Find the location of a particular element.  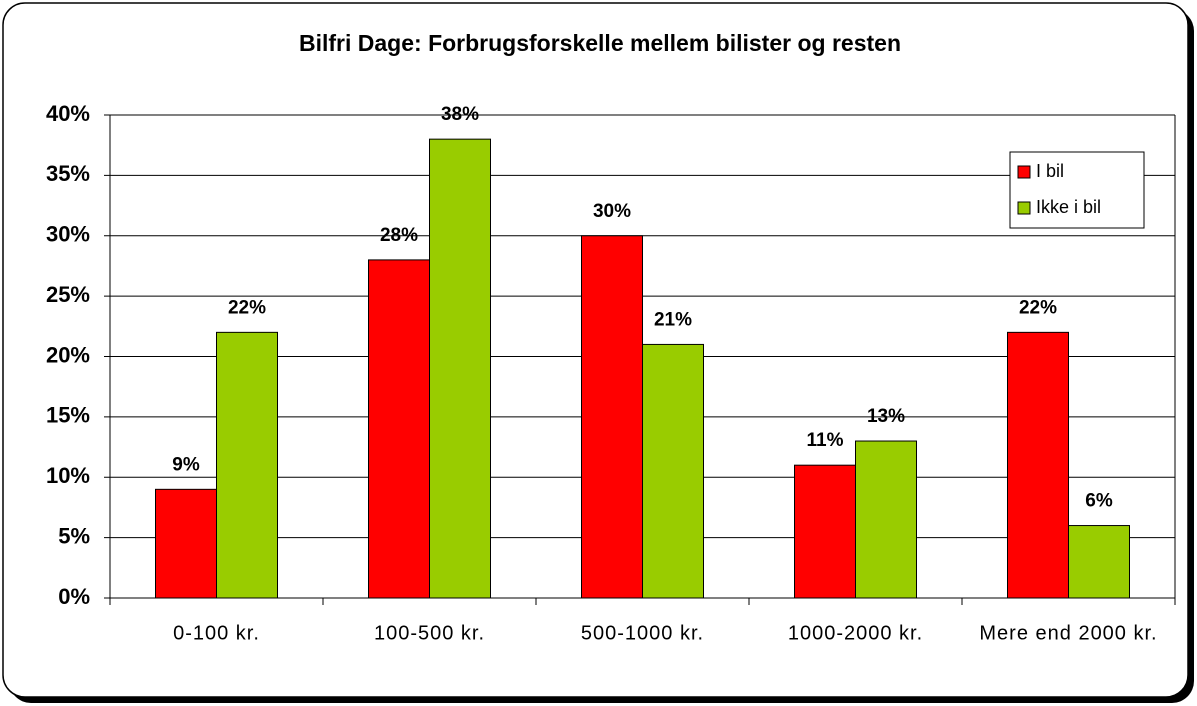

legend-box is located at coordinates (1077, 190).